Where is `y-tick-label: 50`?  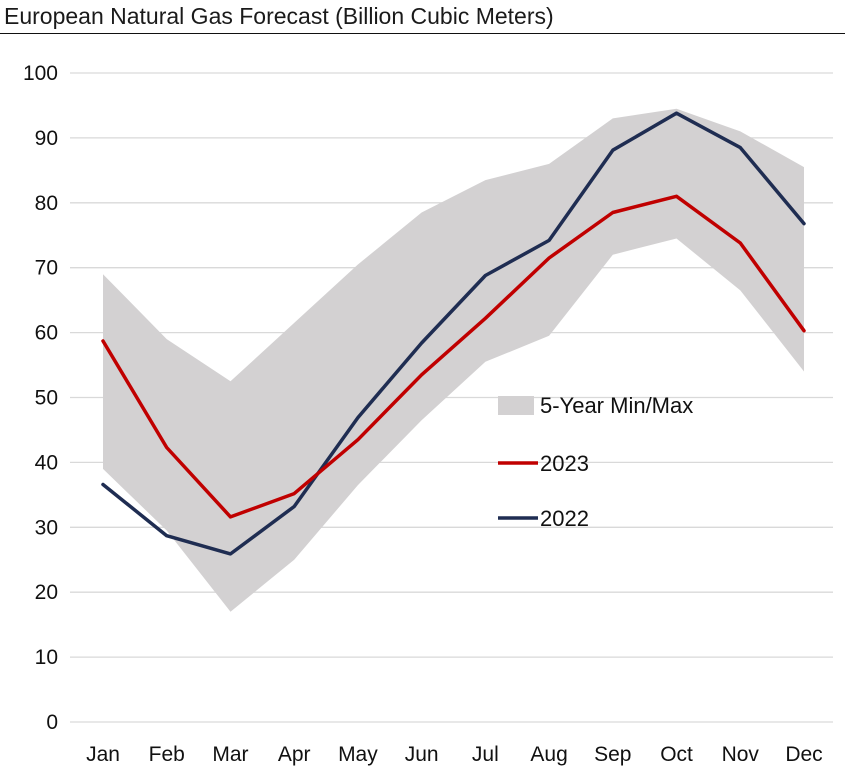 y-tick-label: 50 is located at coordinates (46, 398).